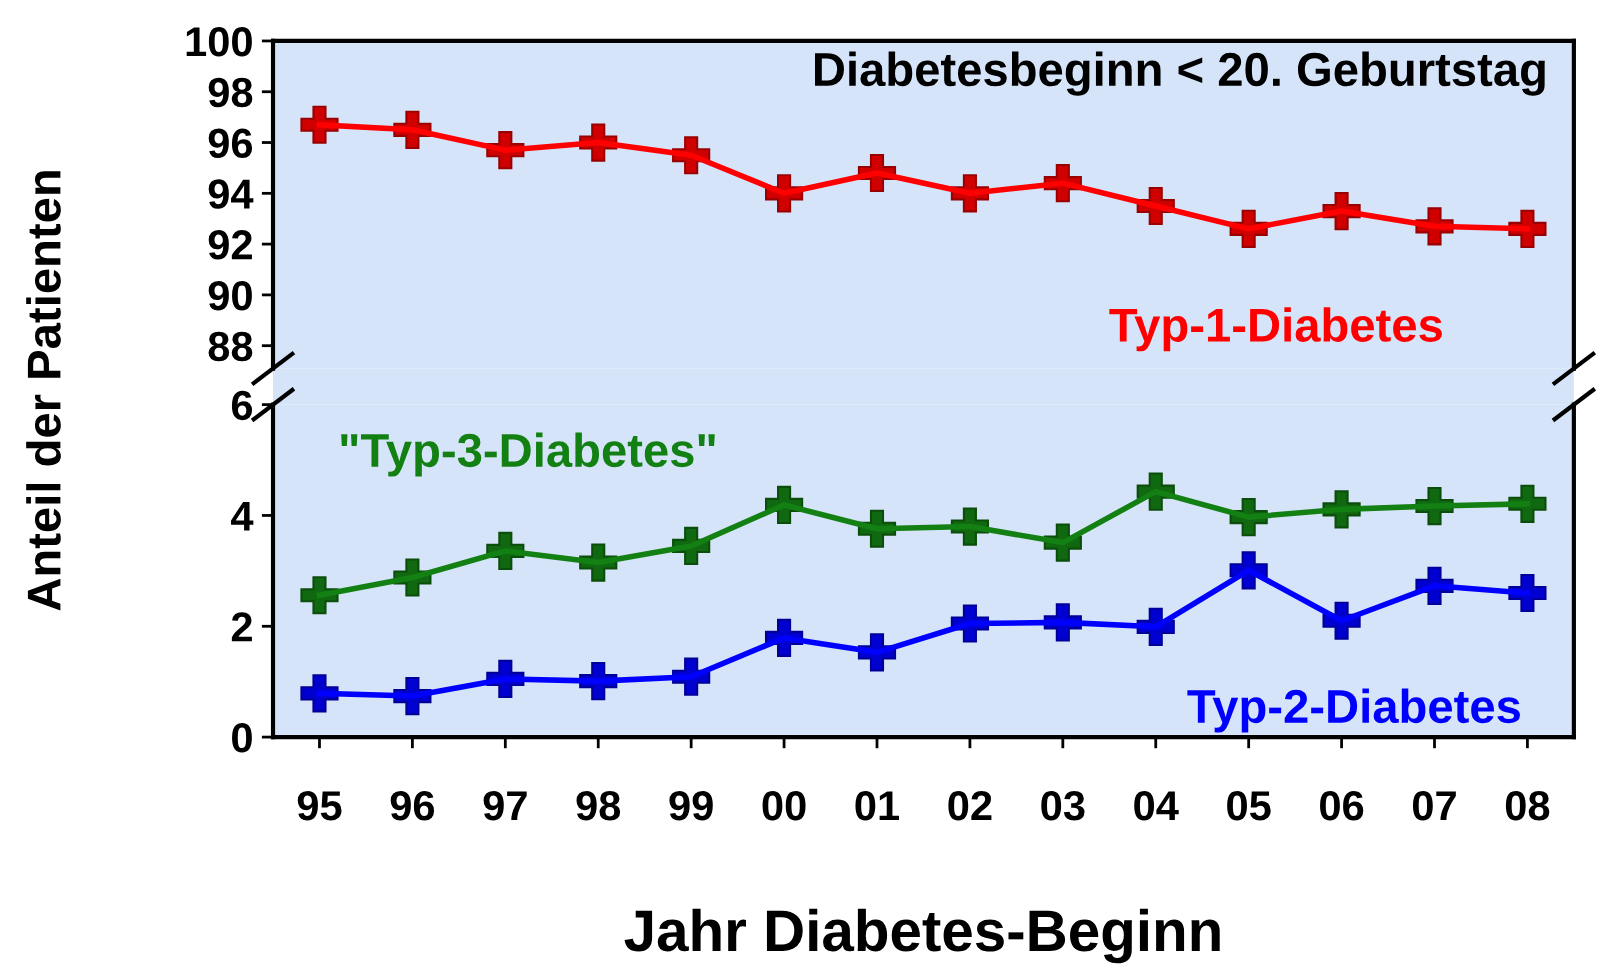 The height and width of the screenshot is (975, 1606). Describe the element at coordinates (1063, 805) in the screenshot. I see `x-tick-label: 03` at that location.